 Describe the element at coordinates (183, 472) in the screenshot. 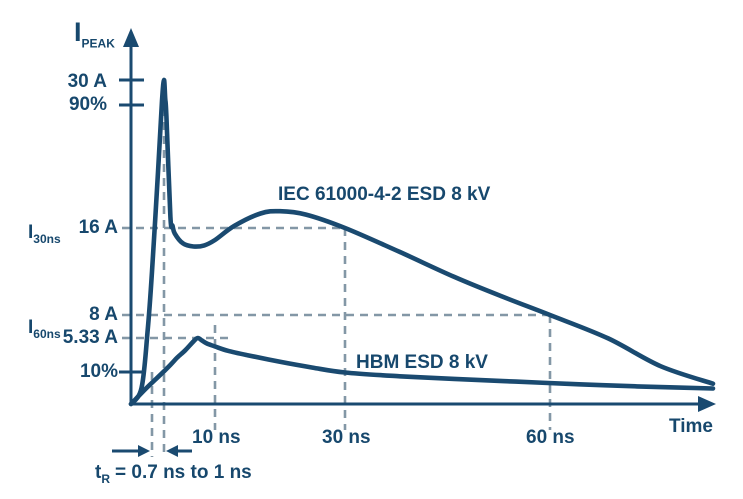

I see `rise-time-value: = 0.7 ns to 1 ns` at that location.